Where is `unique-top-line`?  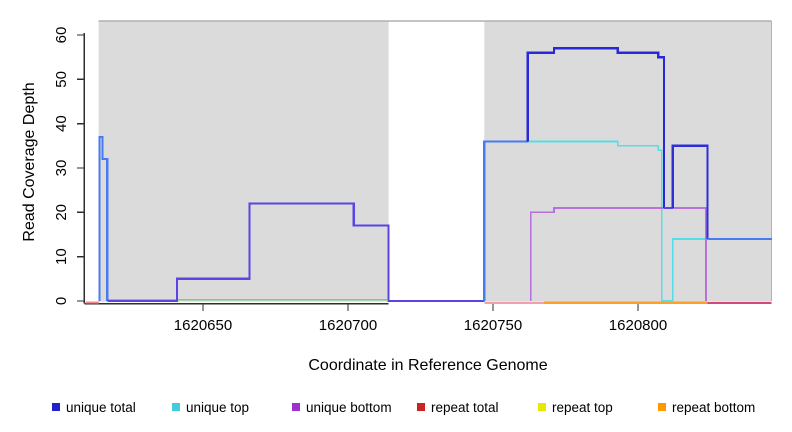
unique-top-line is located at coordinates (617, 221).